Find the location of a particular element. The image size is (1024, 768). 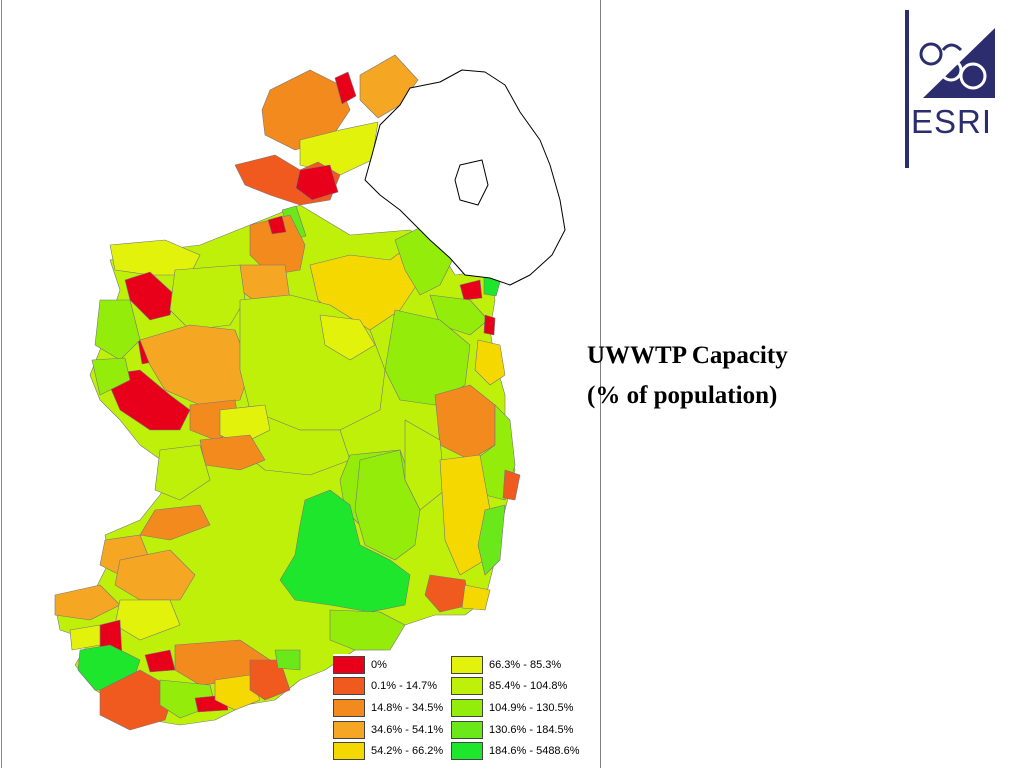

slide-title-line-2: (% of population) is located at coordinates (682, 395).